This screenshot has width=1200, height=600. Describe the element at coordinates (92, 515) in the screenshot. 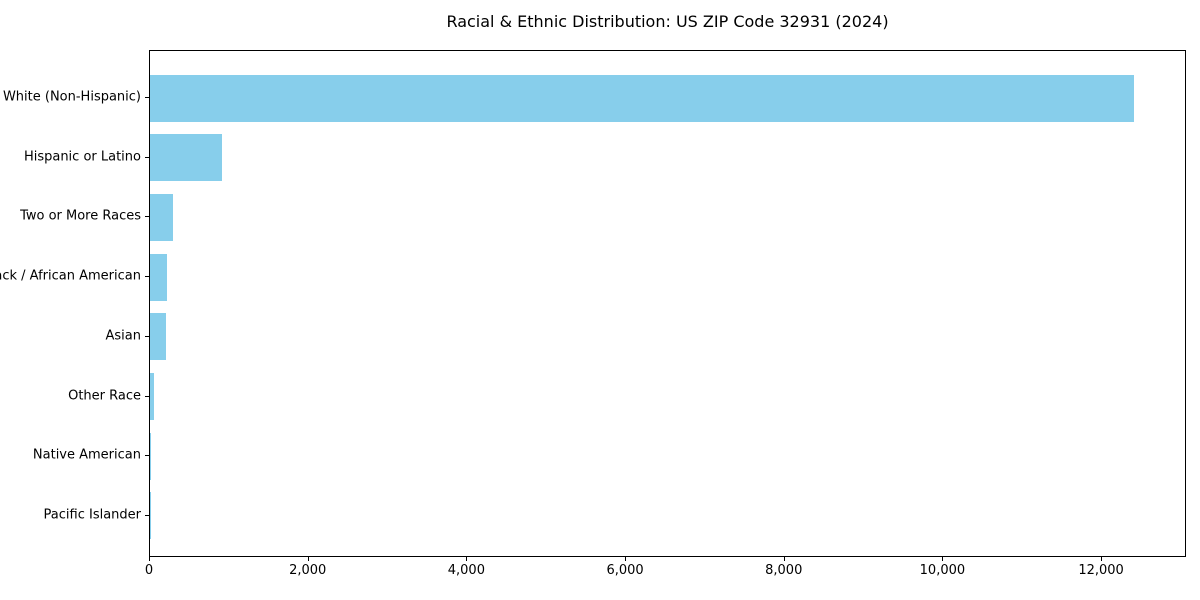

I see `y-tick-label: Pacific Islander` at that location.